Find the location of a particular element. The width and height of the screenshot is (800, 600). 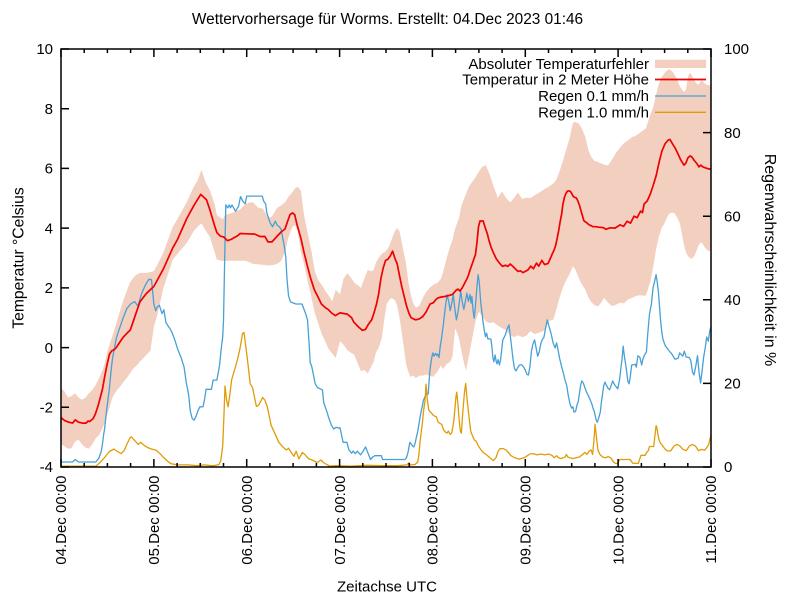

svg-text: 06.Dec 00:00 is located at coordinates (247, 520).